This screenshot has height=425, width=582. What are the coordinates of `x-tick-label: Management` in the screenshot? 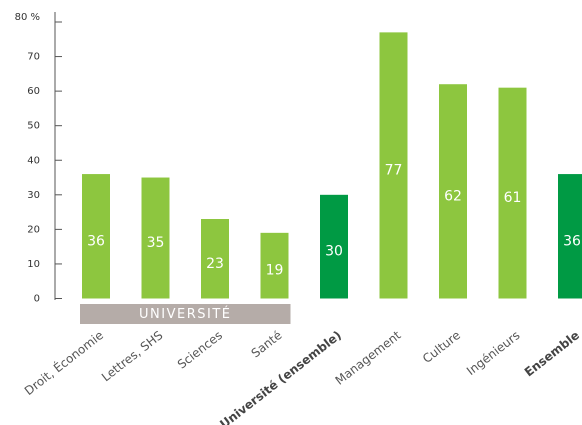 It's located at (368, 358).